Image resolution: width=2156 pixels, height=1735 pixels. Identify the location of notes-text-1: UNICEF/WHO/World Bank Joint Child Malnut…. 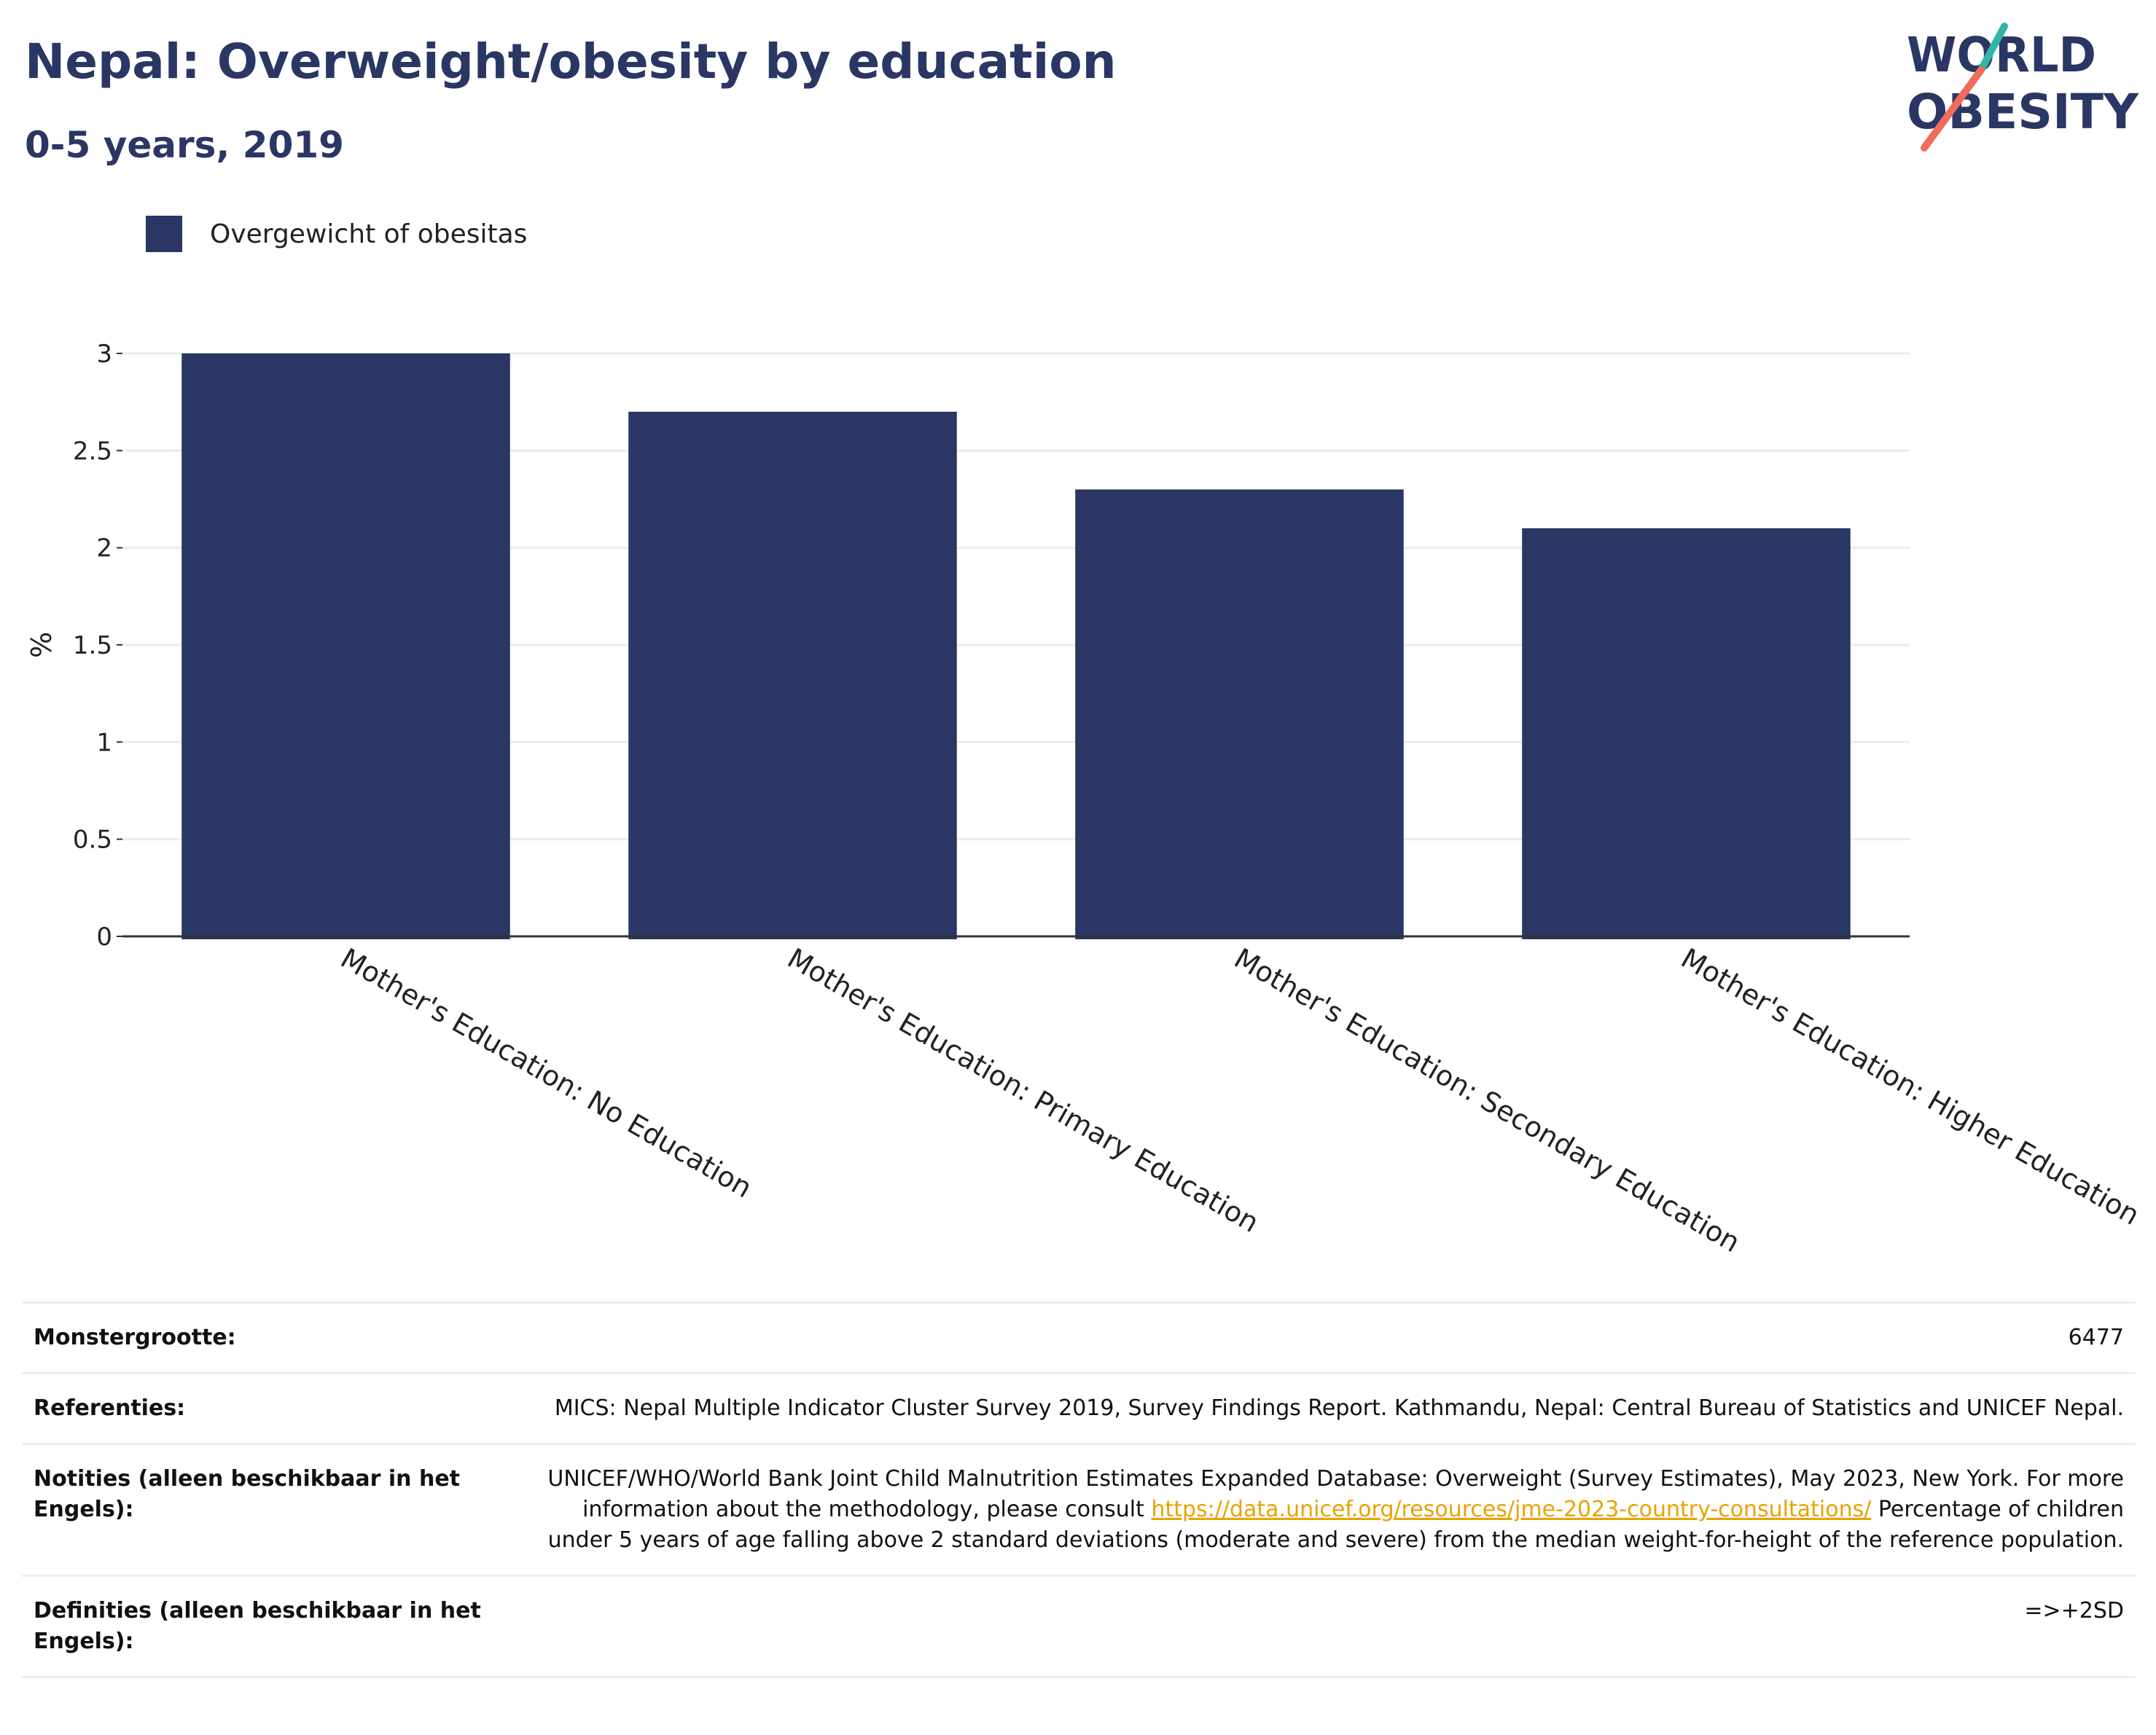
(1335, 1494).